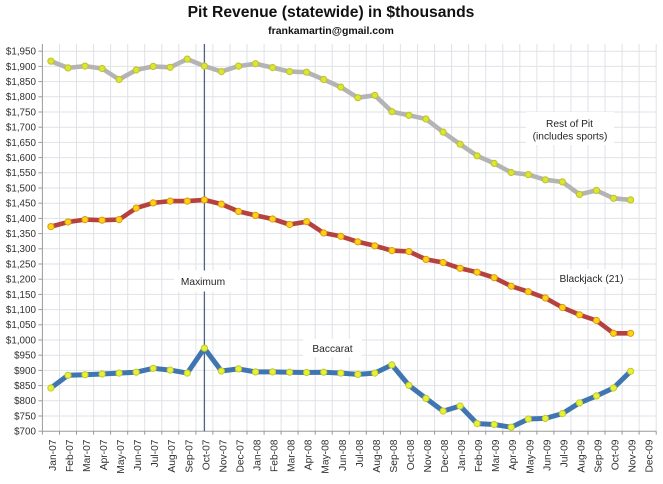 Image resolution: width=663 pixels, height=484 pixels. What do you see at coordinates (633, 455) in the screenshot?
I see `svg-text: Nov-09` at bounding box center [633, 455].